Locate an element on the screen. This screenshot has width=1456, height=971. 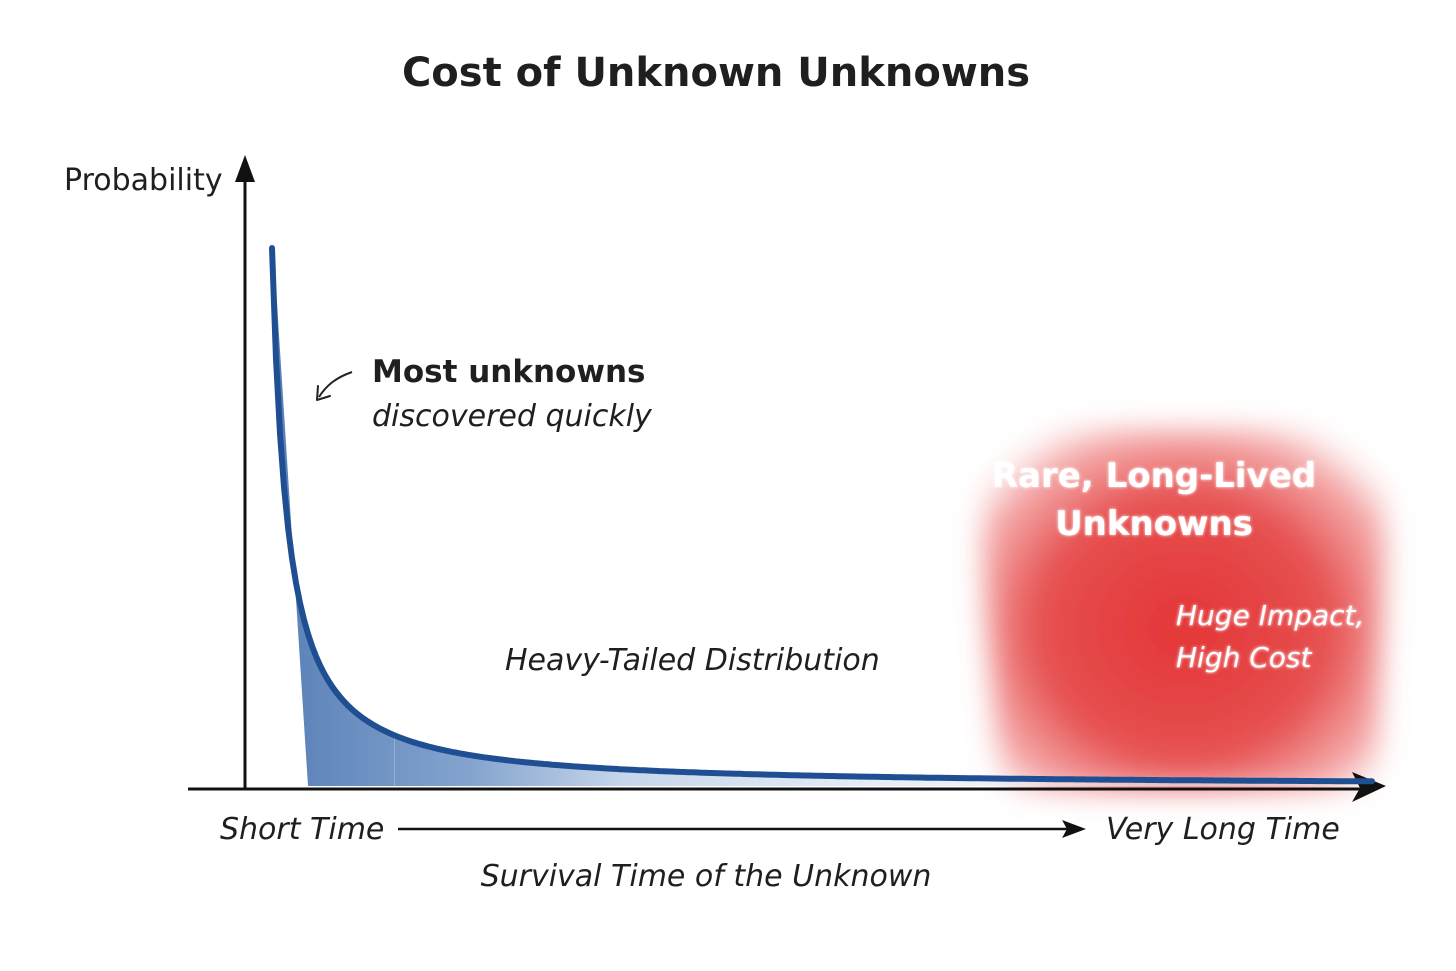
curved-arrow-head is located at coordinates (323, 393).